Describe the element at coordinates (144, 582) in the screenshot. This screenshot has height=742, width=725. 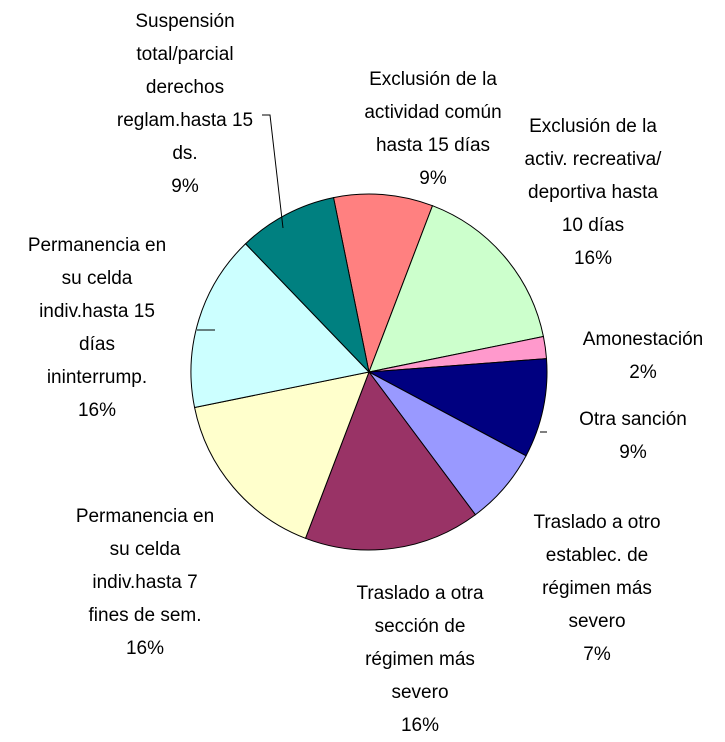
I see `slice-label: indiv.hasta 7` at that location.